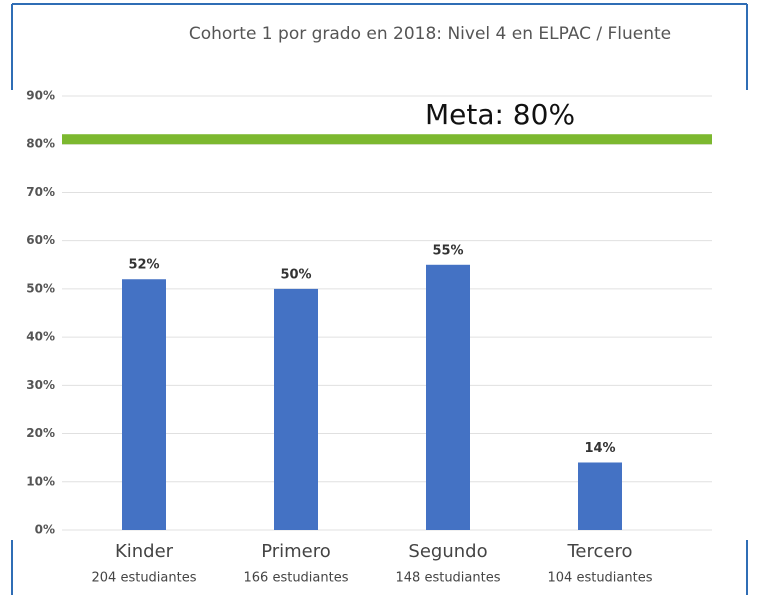 The width and height of the screenshot is (763, 595). What do you see at coordinates (40, 192) in the screenshot?
I see `y-tick-label: 70%` at bounding box center [40, 192].